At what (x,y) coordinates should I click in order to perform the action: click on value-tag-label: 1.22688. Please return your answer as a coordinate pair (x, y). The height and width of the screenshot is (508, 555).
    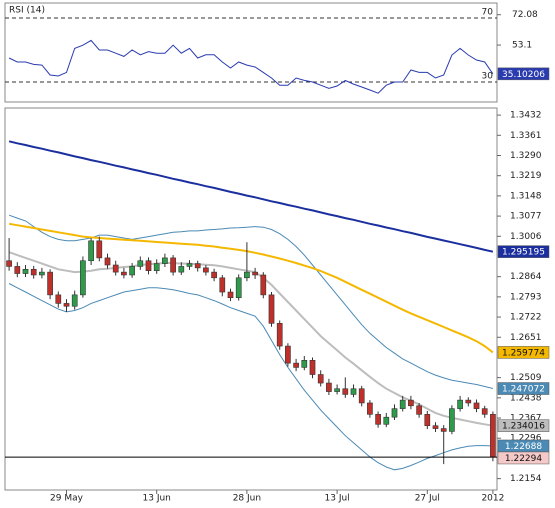
    Looking at the image, I should click on (523, 447).